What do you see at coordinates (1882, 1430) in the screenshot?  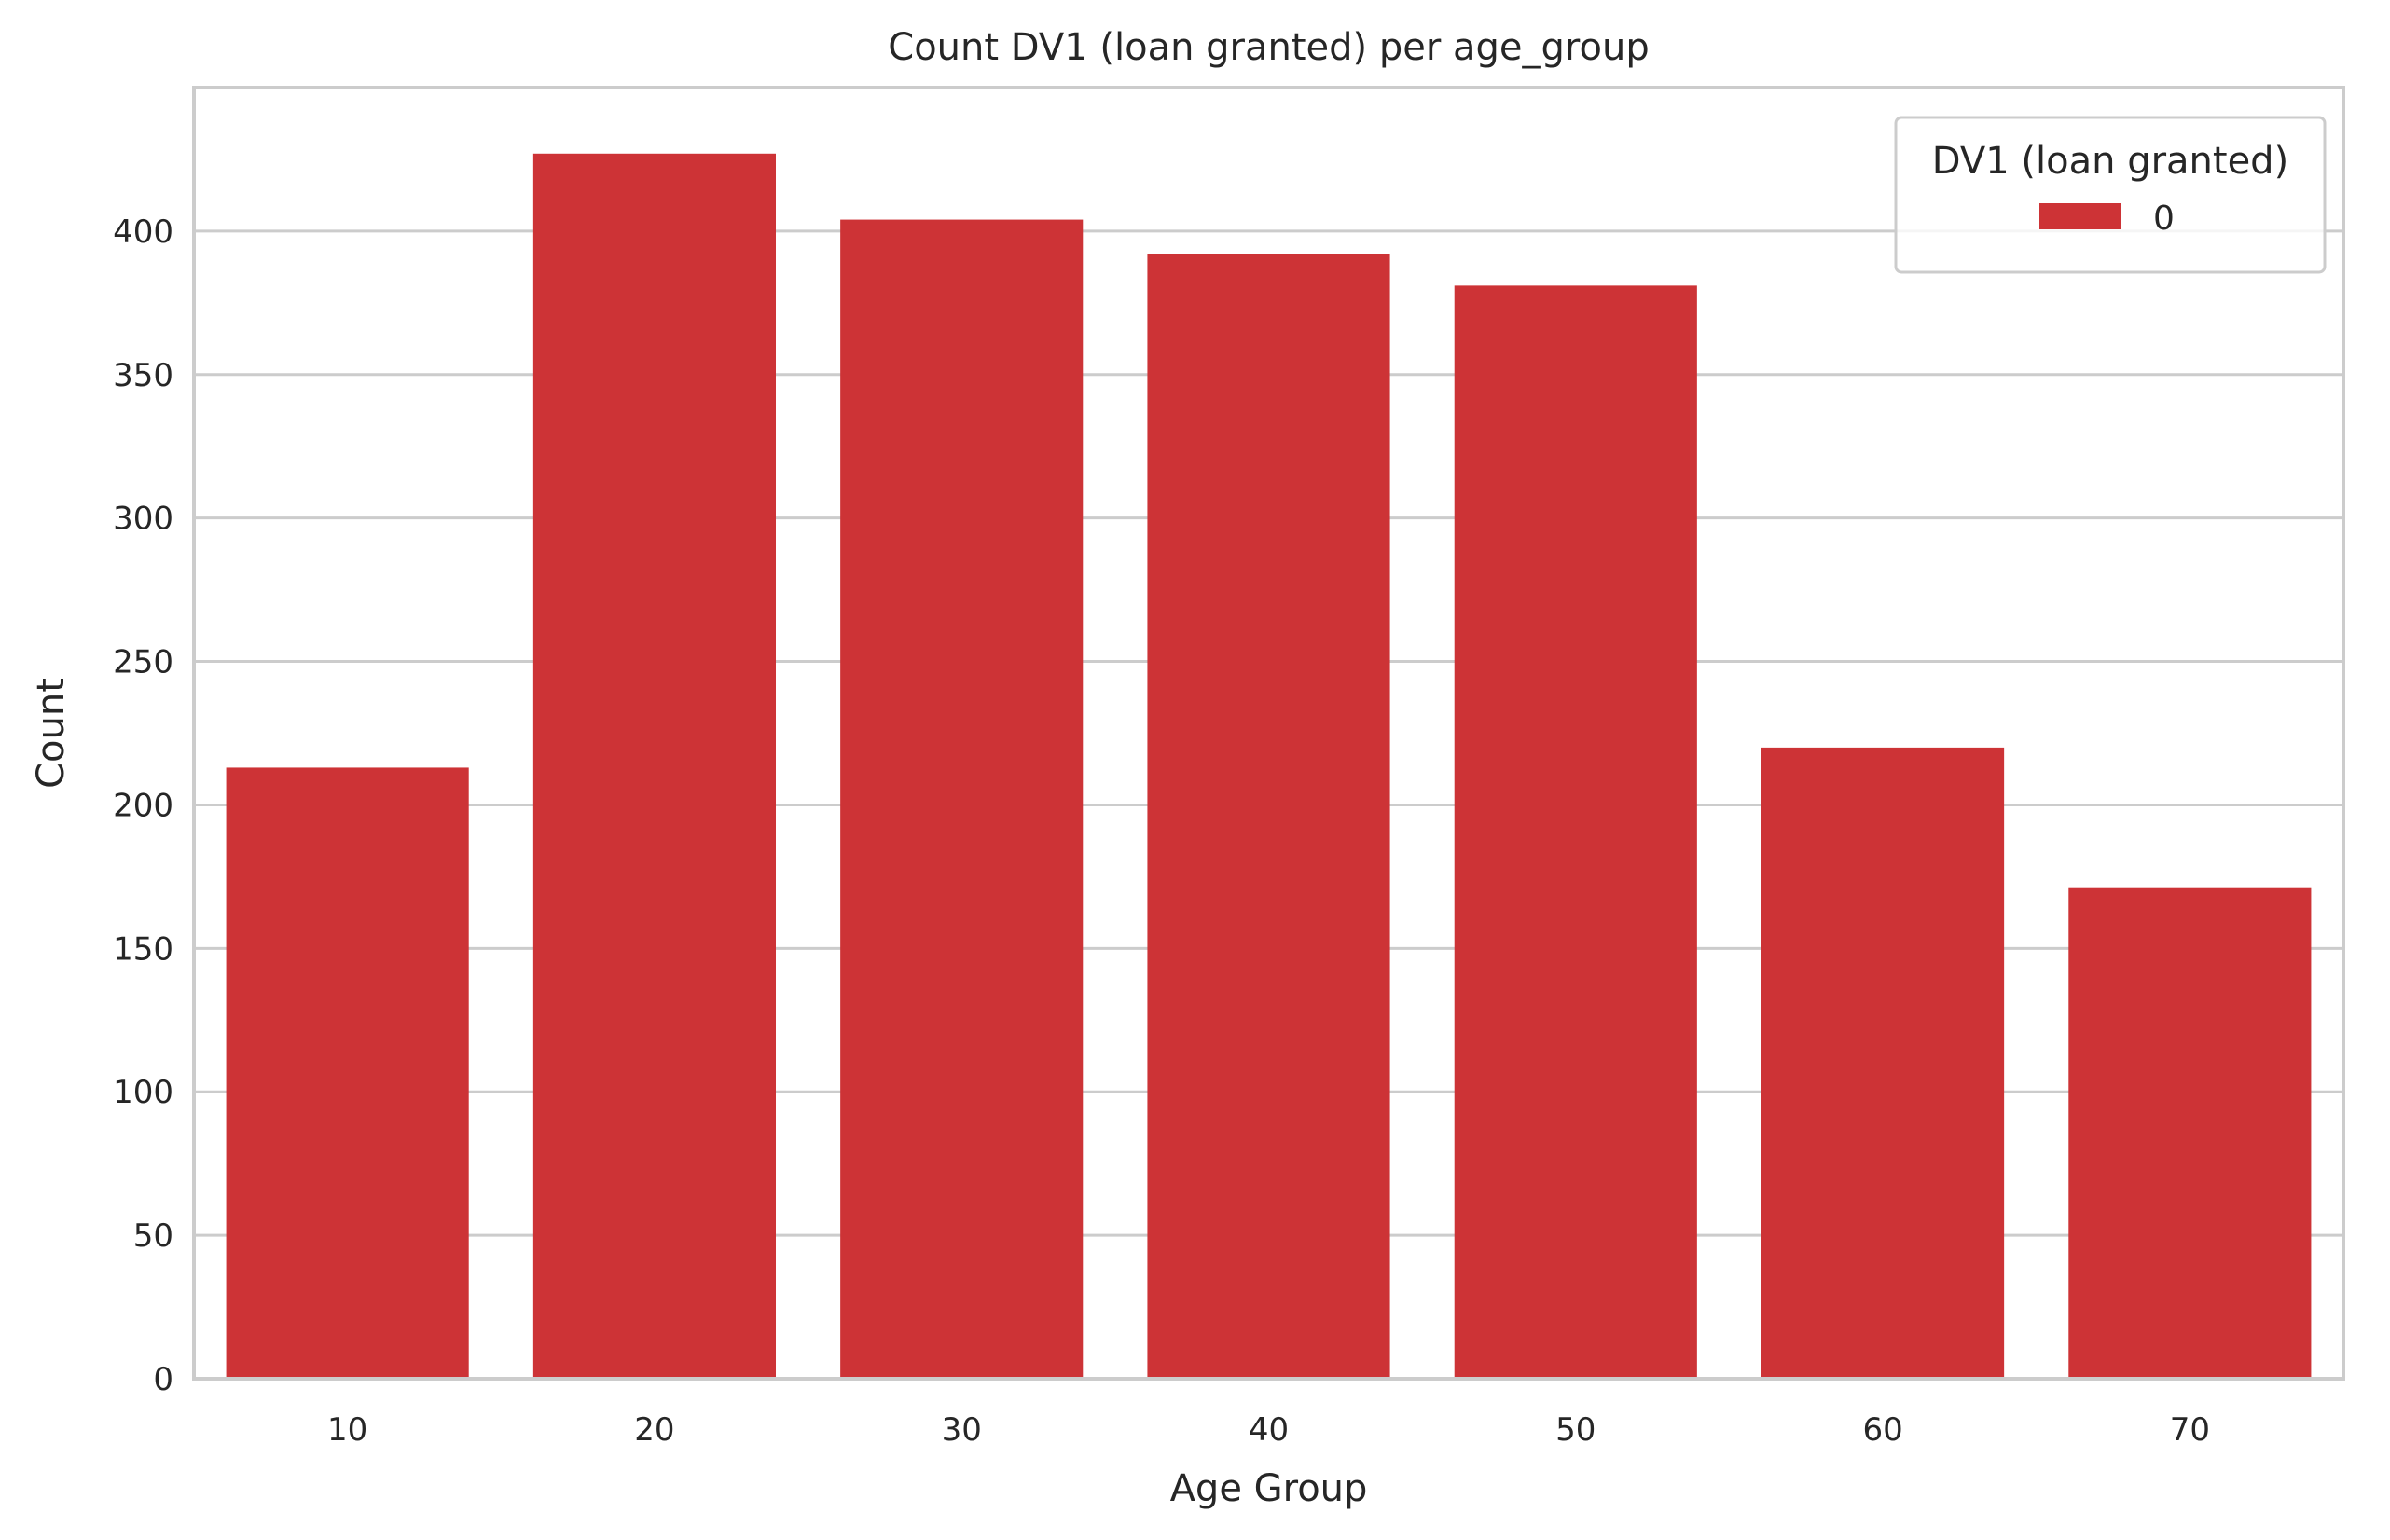 I see `x-tick-label: 60` at bounding box center [1882, 1430].